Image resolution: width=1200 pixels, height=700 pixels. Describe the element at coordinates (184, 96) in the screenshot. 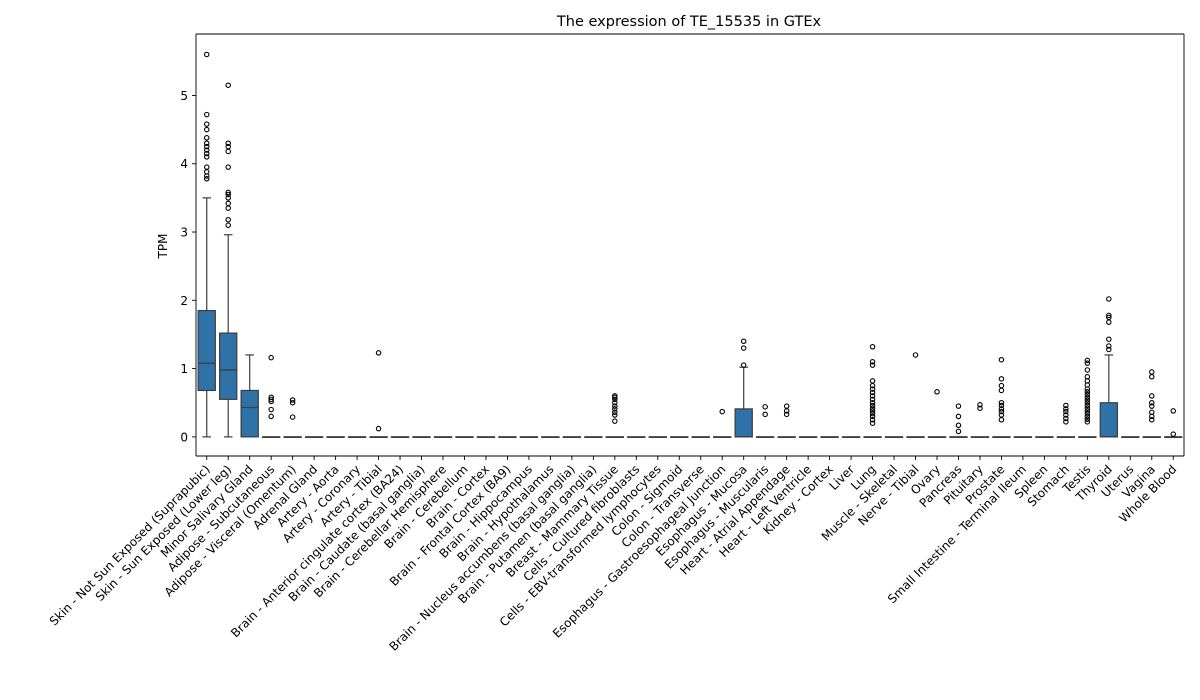

I see `y-tick-label: 5` at that location.